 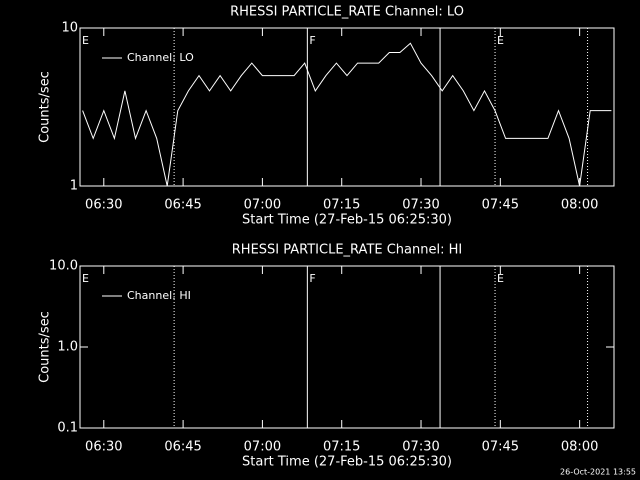 What do you see at coordinates (69, 28) in the screenshot?
I see `y-tick-label: 10` at bounding box center [69, 28].